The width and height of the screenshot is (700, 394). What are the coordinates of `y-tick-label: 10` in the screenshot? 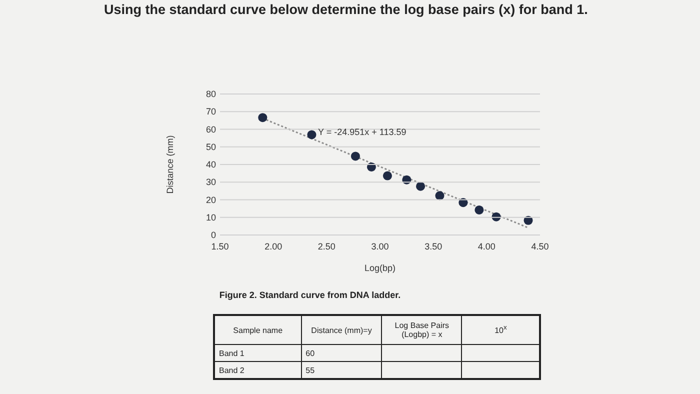 It's located at (211, 217).